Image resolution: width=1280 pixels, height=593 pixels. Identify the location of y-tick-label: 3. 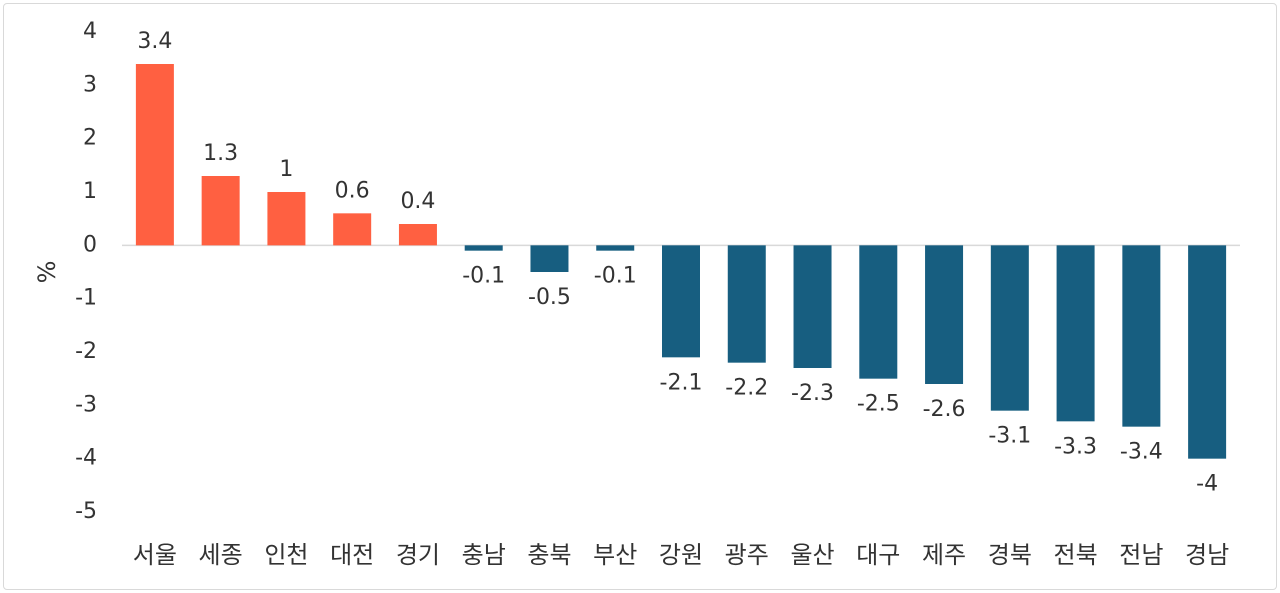
(90, 84).